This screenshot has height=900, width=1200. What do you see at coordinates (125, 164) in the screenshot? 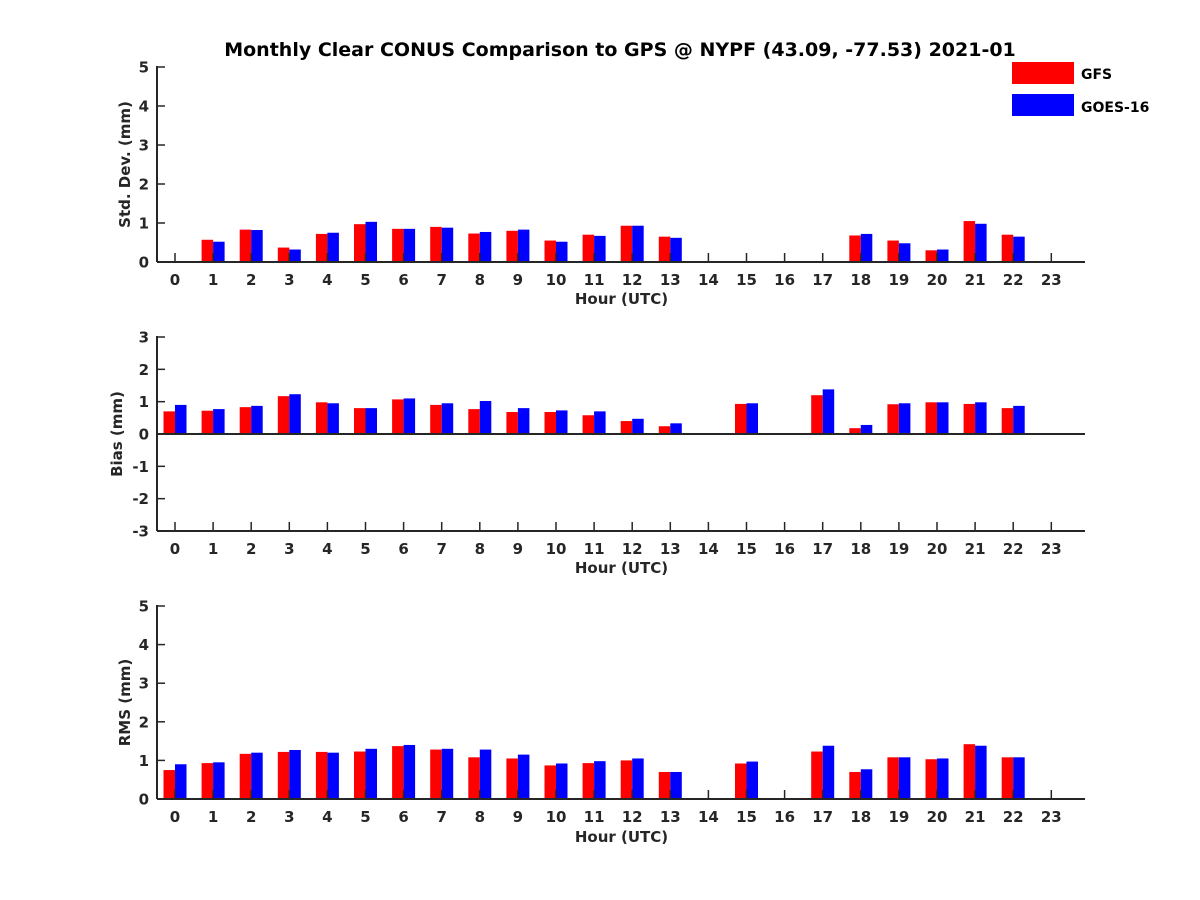
I see `y-axis-label: Std. Dev. (mm)` at bounding box center [125, 164].